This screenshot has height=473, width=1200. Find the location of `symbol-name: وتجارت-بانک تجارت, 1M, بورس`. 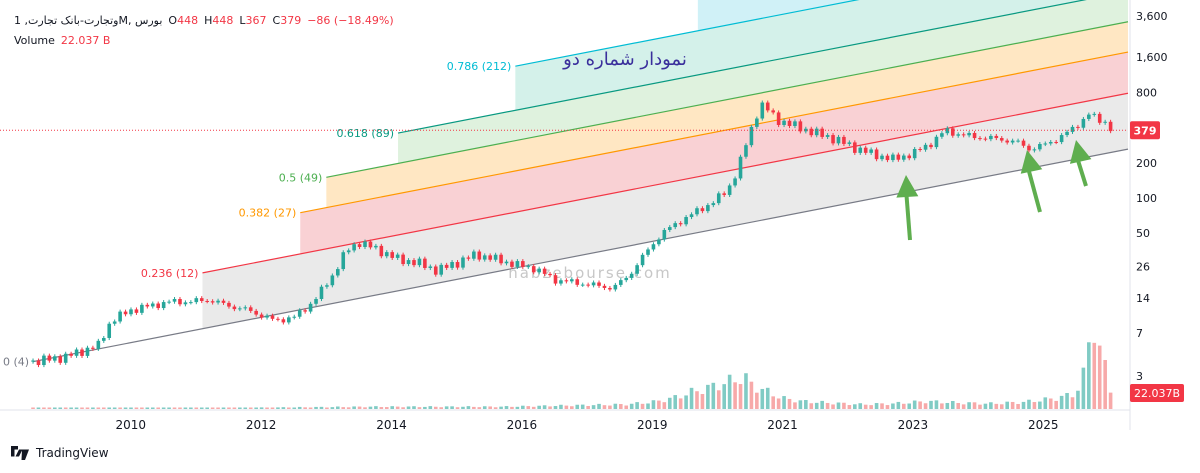

symbol-name: وتجارت-بانک تجارت, 1M, بورس is located at coordinates (88, 20).